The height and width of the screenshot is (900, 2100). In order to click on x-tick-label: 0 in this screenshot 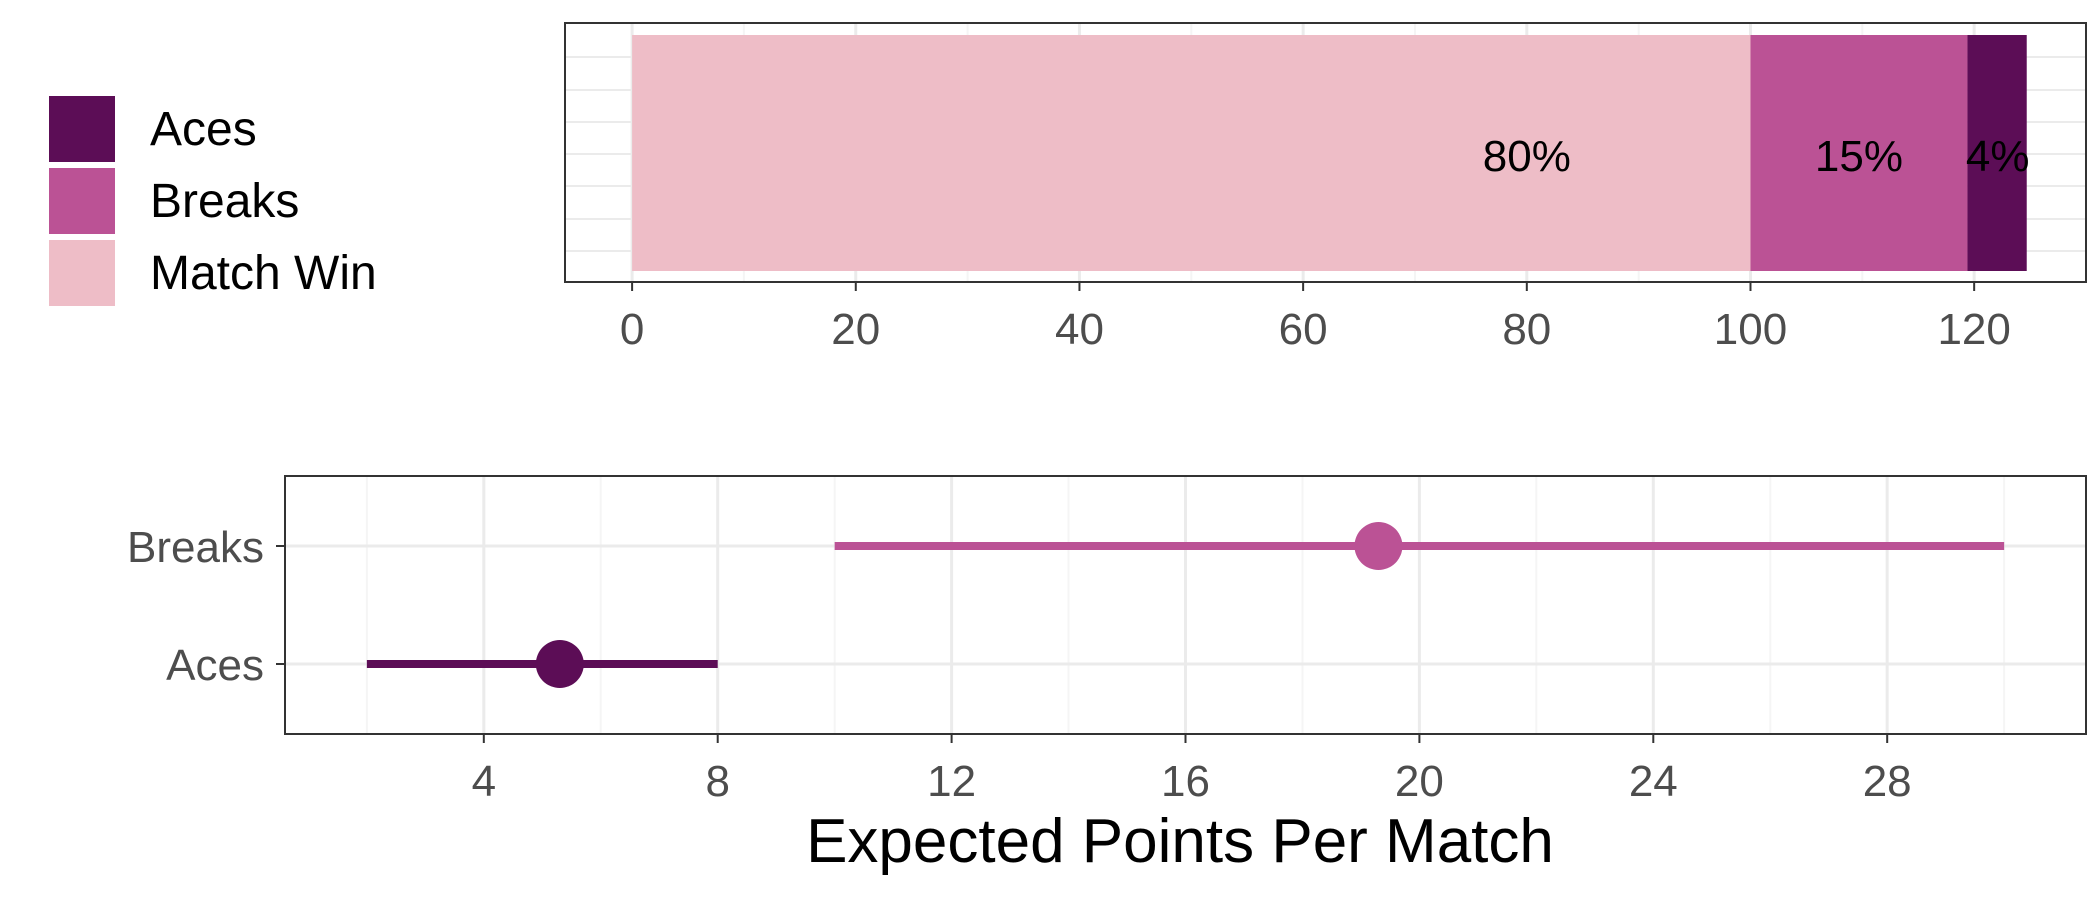, I will do `click(632, 329)`.